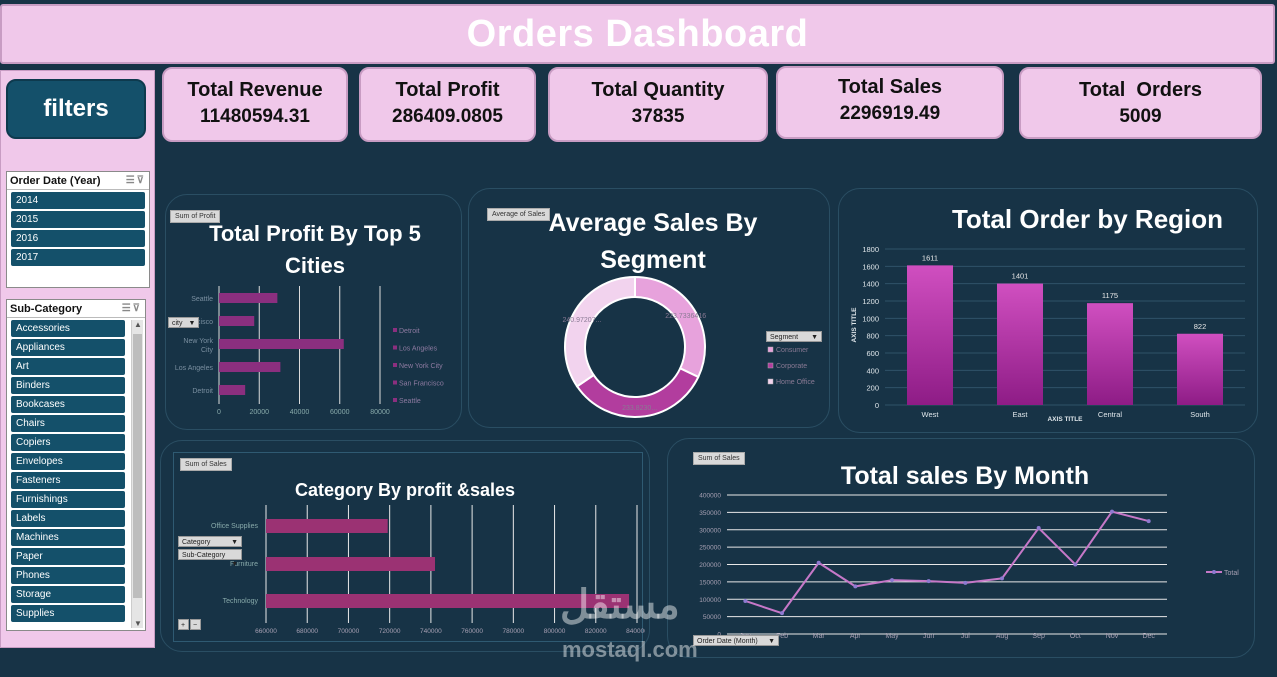 The width and height of the screenshot is (1277, 677). I want to click on year-item-2014: 2014, so click(78, 200).